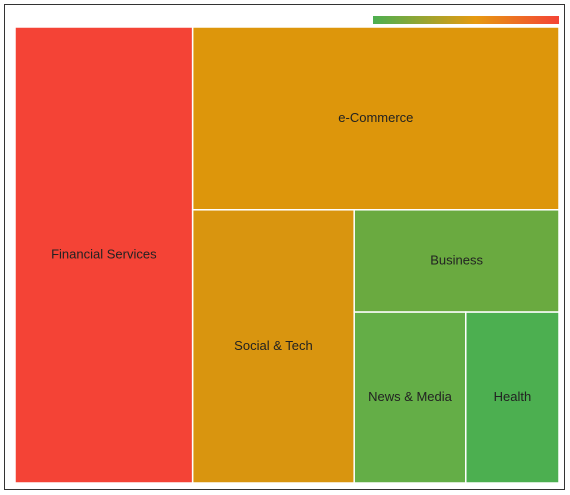 This screenshot has height=495, width=570. Describe the element at coordinates (466, 20) in the screenshot. I see `color-scale-bar` at that location.